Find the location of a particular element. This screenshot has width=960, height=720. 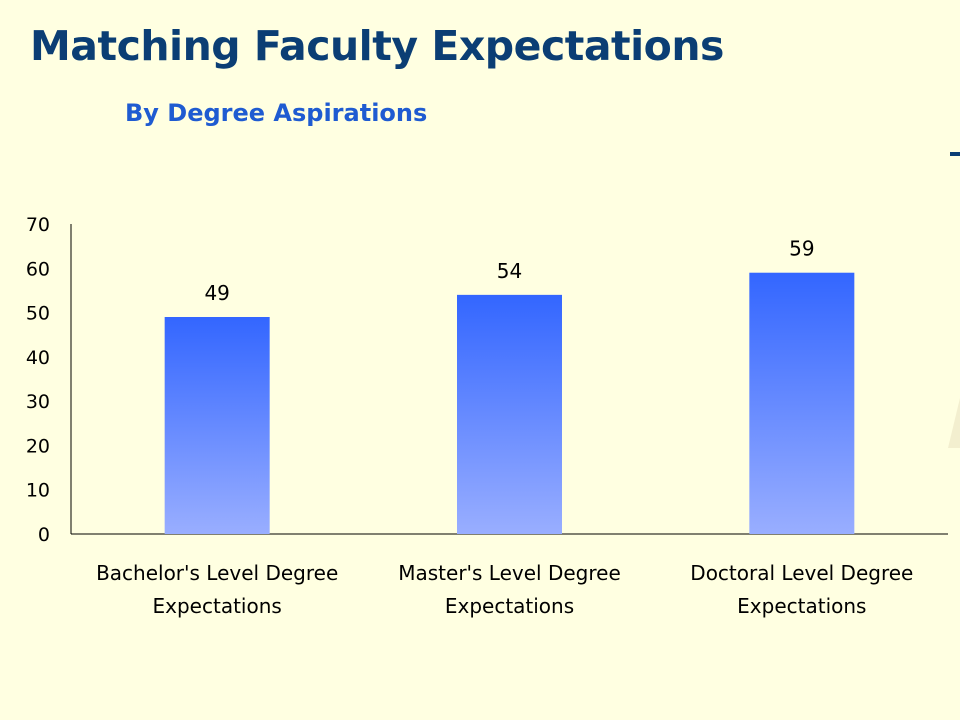

bar-value-label: 49 is located at coordinates (216, 293).